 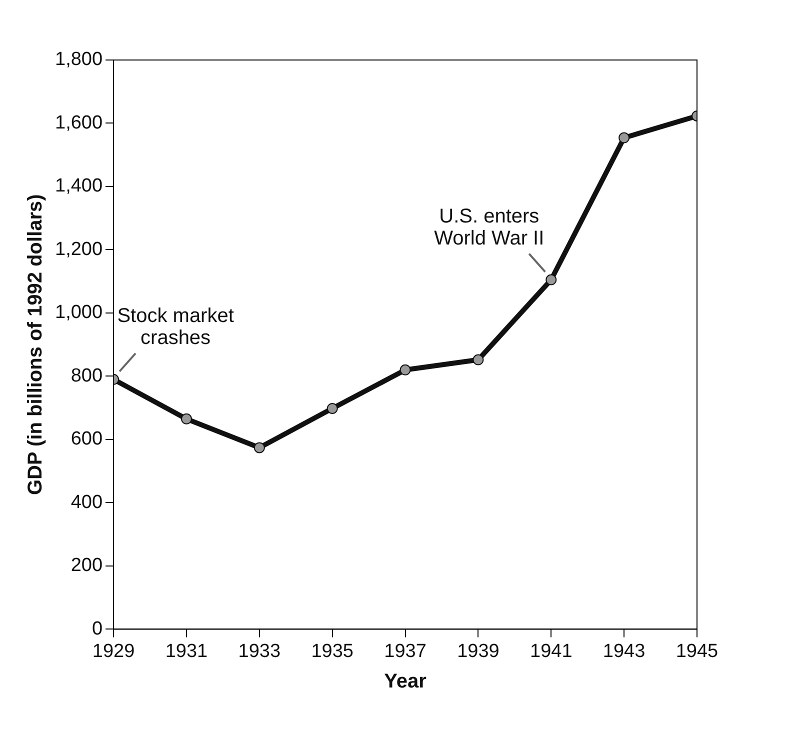 What do you see at coordinates (186, 651) in the screenshot?
I see `x-tick-label: 1931` at bounding box center [186, 651].